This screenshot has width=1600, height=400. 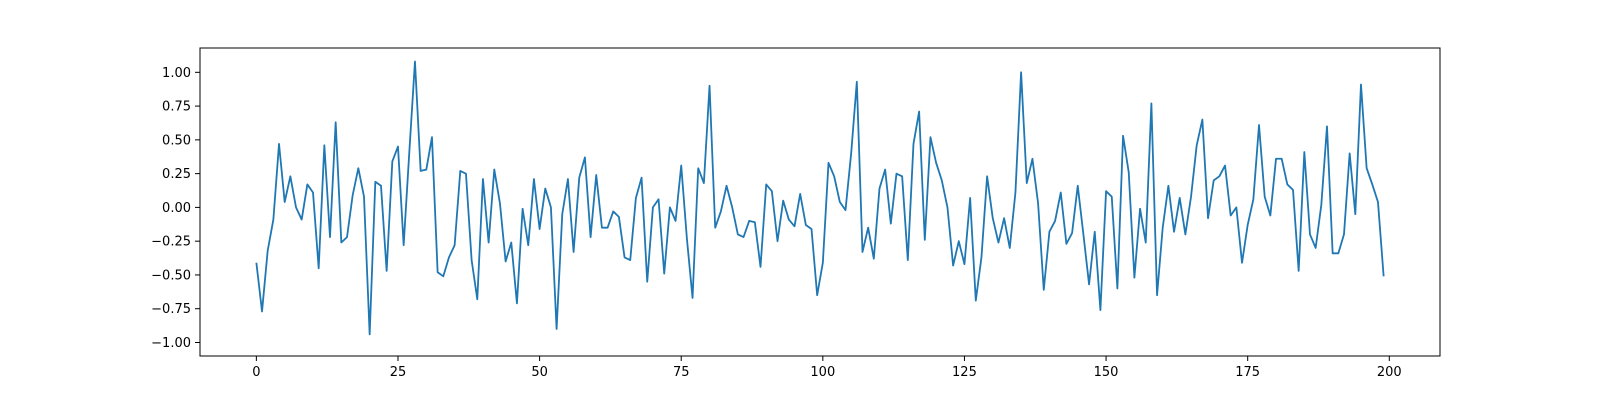 I want to click on y-tick-label: 0.00, so click(x=176, y=208).